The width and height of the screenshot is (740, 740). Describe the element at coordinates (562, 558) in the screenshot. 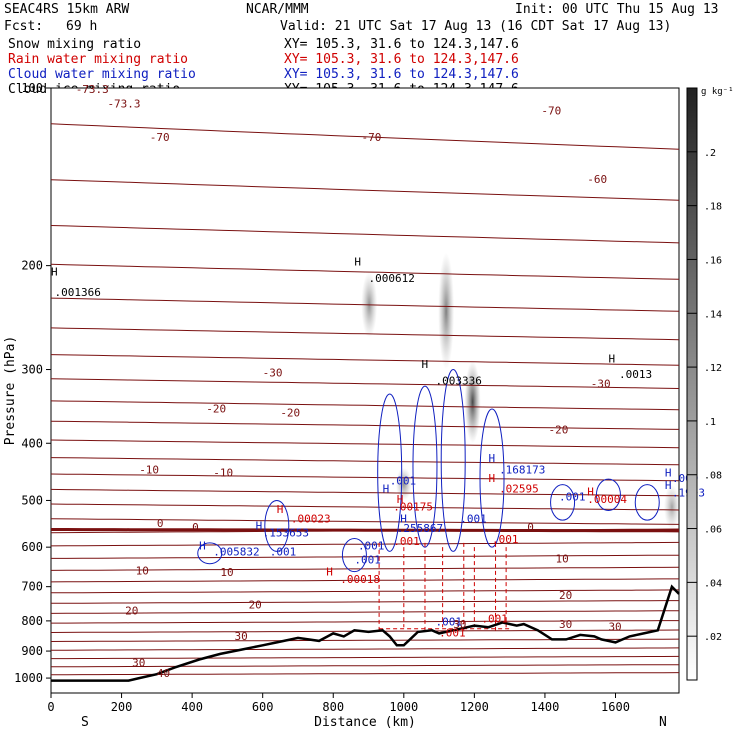

I see `field-label-18: 10` at that location.